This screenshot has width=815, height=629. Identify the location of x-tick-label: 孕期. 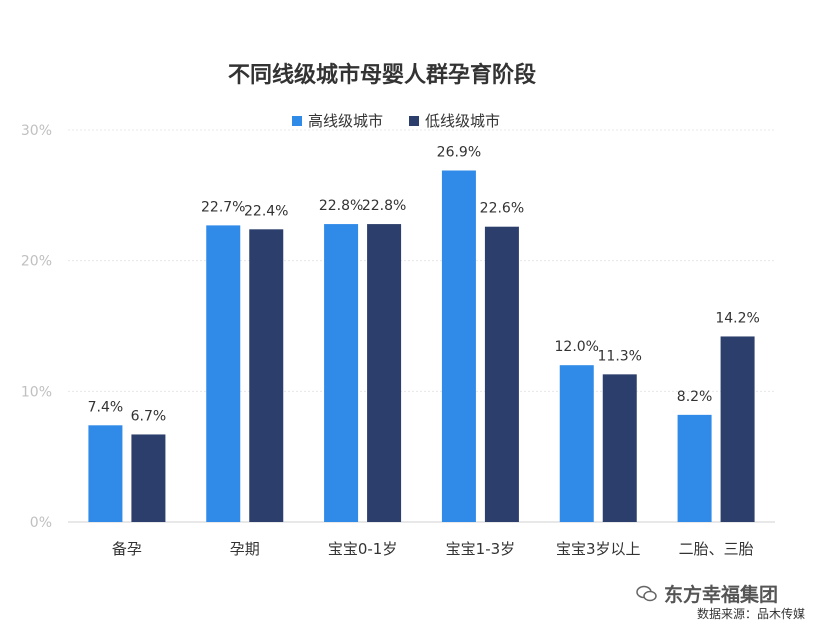
(245, 549).